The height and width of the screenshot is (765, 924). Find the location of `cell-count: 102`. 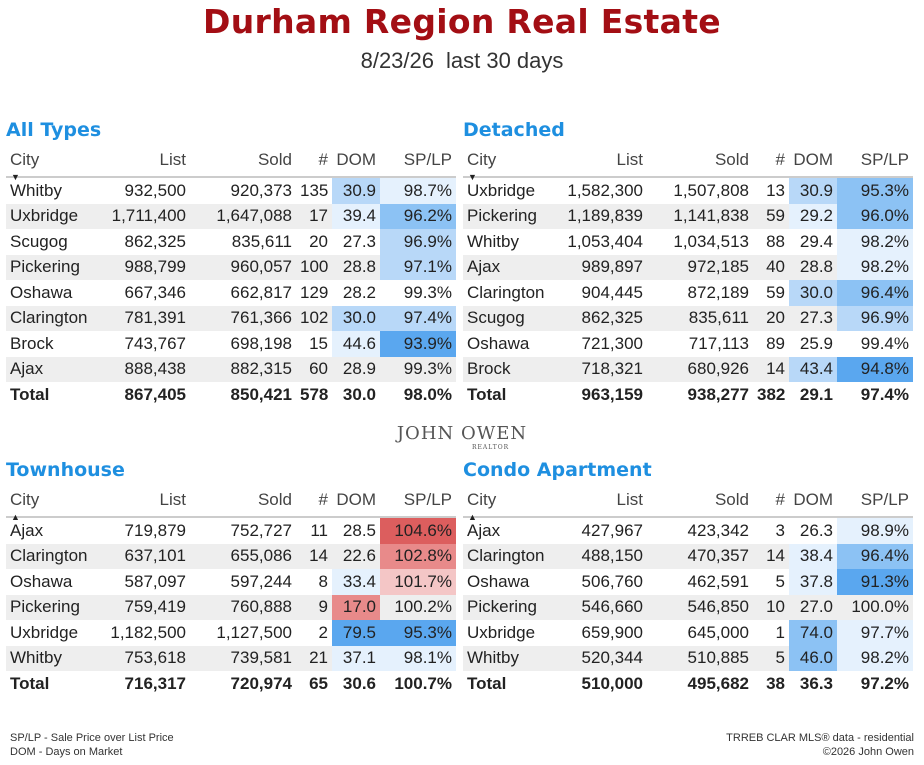

cell-count: 102 is located at coordinates (314, 318).